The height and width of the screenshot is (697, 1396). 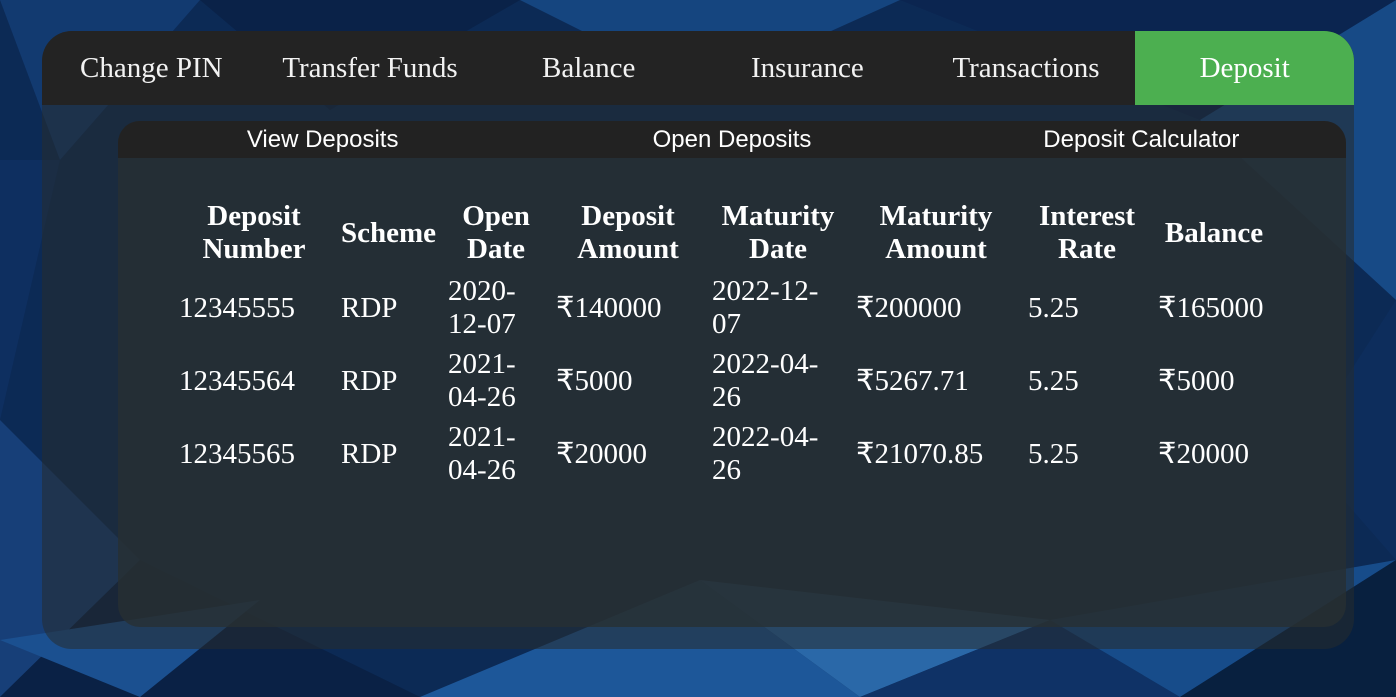 What do you see at coordinates (151, 67) in the screenshot?
I see `tab-change-pin: Change PIN` at bounding box center [151, 67].